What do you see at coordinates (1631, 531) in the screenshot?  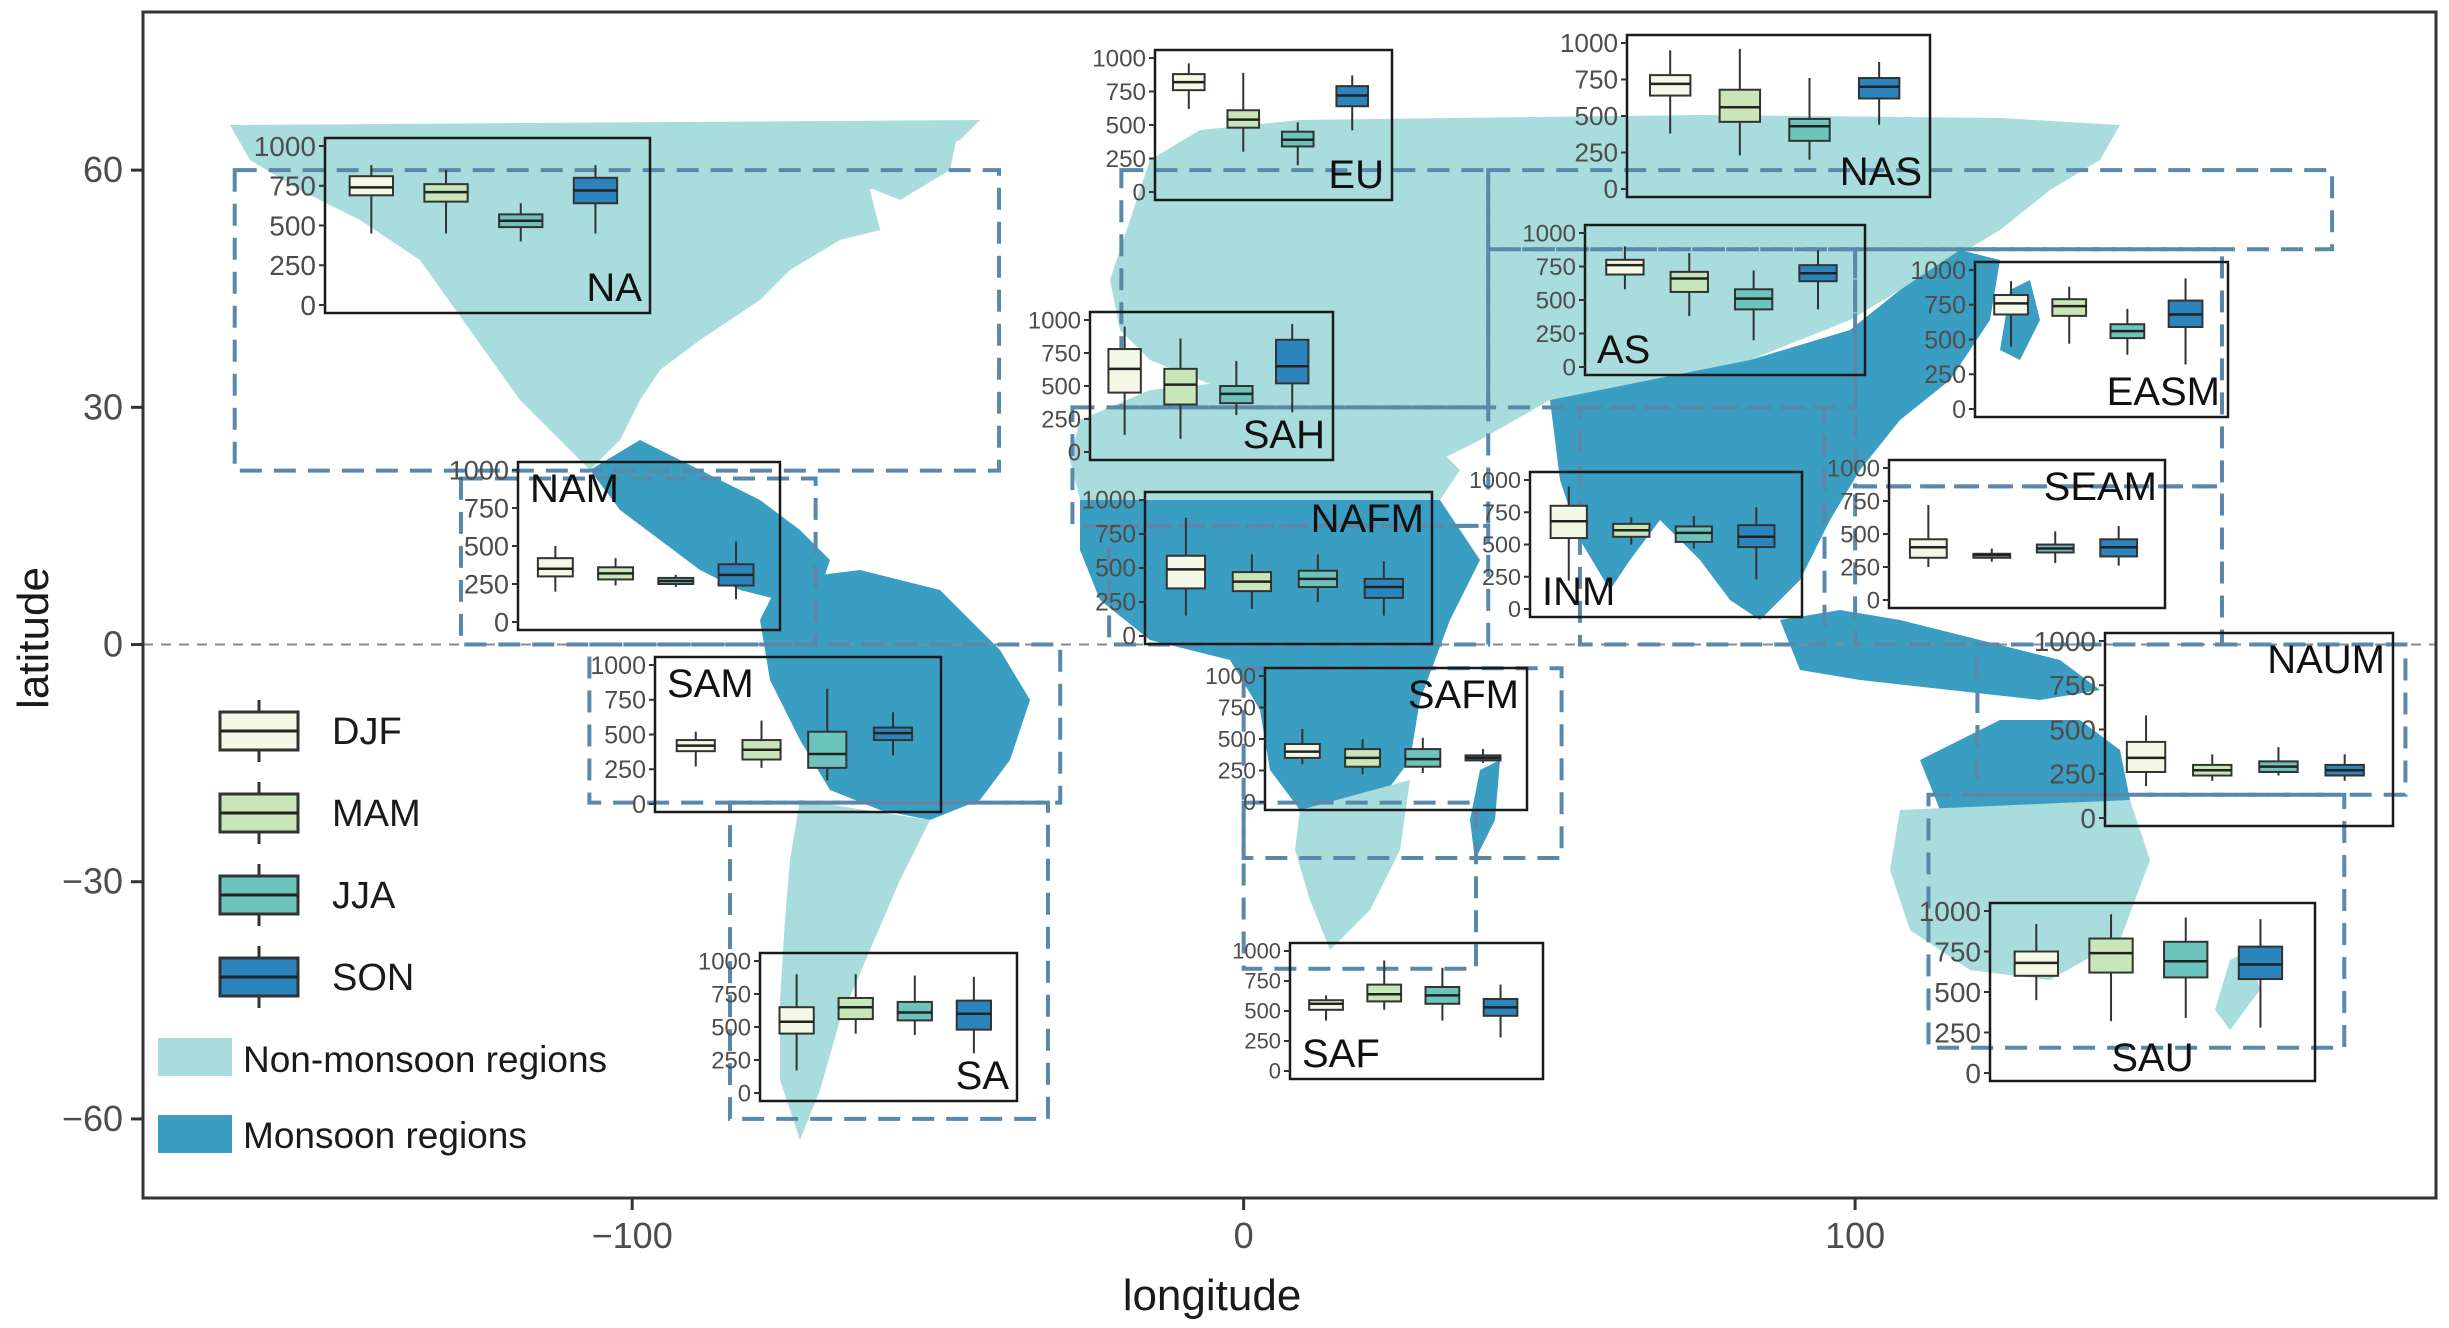 I see `boxplot-inm-mam` at bounding box center [1631, 531].